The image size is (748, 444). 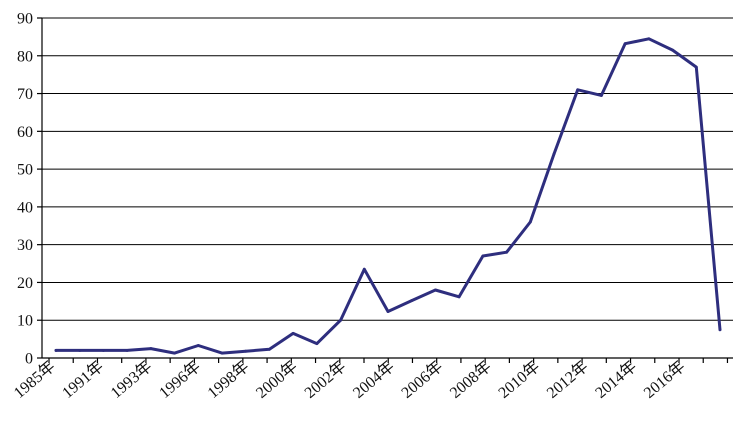 I want to click on y-tick-label: 10, so click(x=25, y=321).